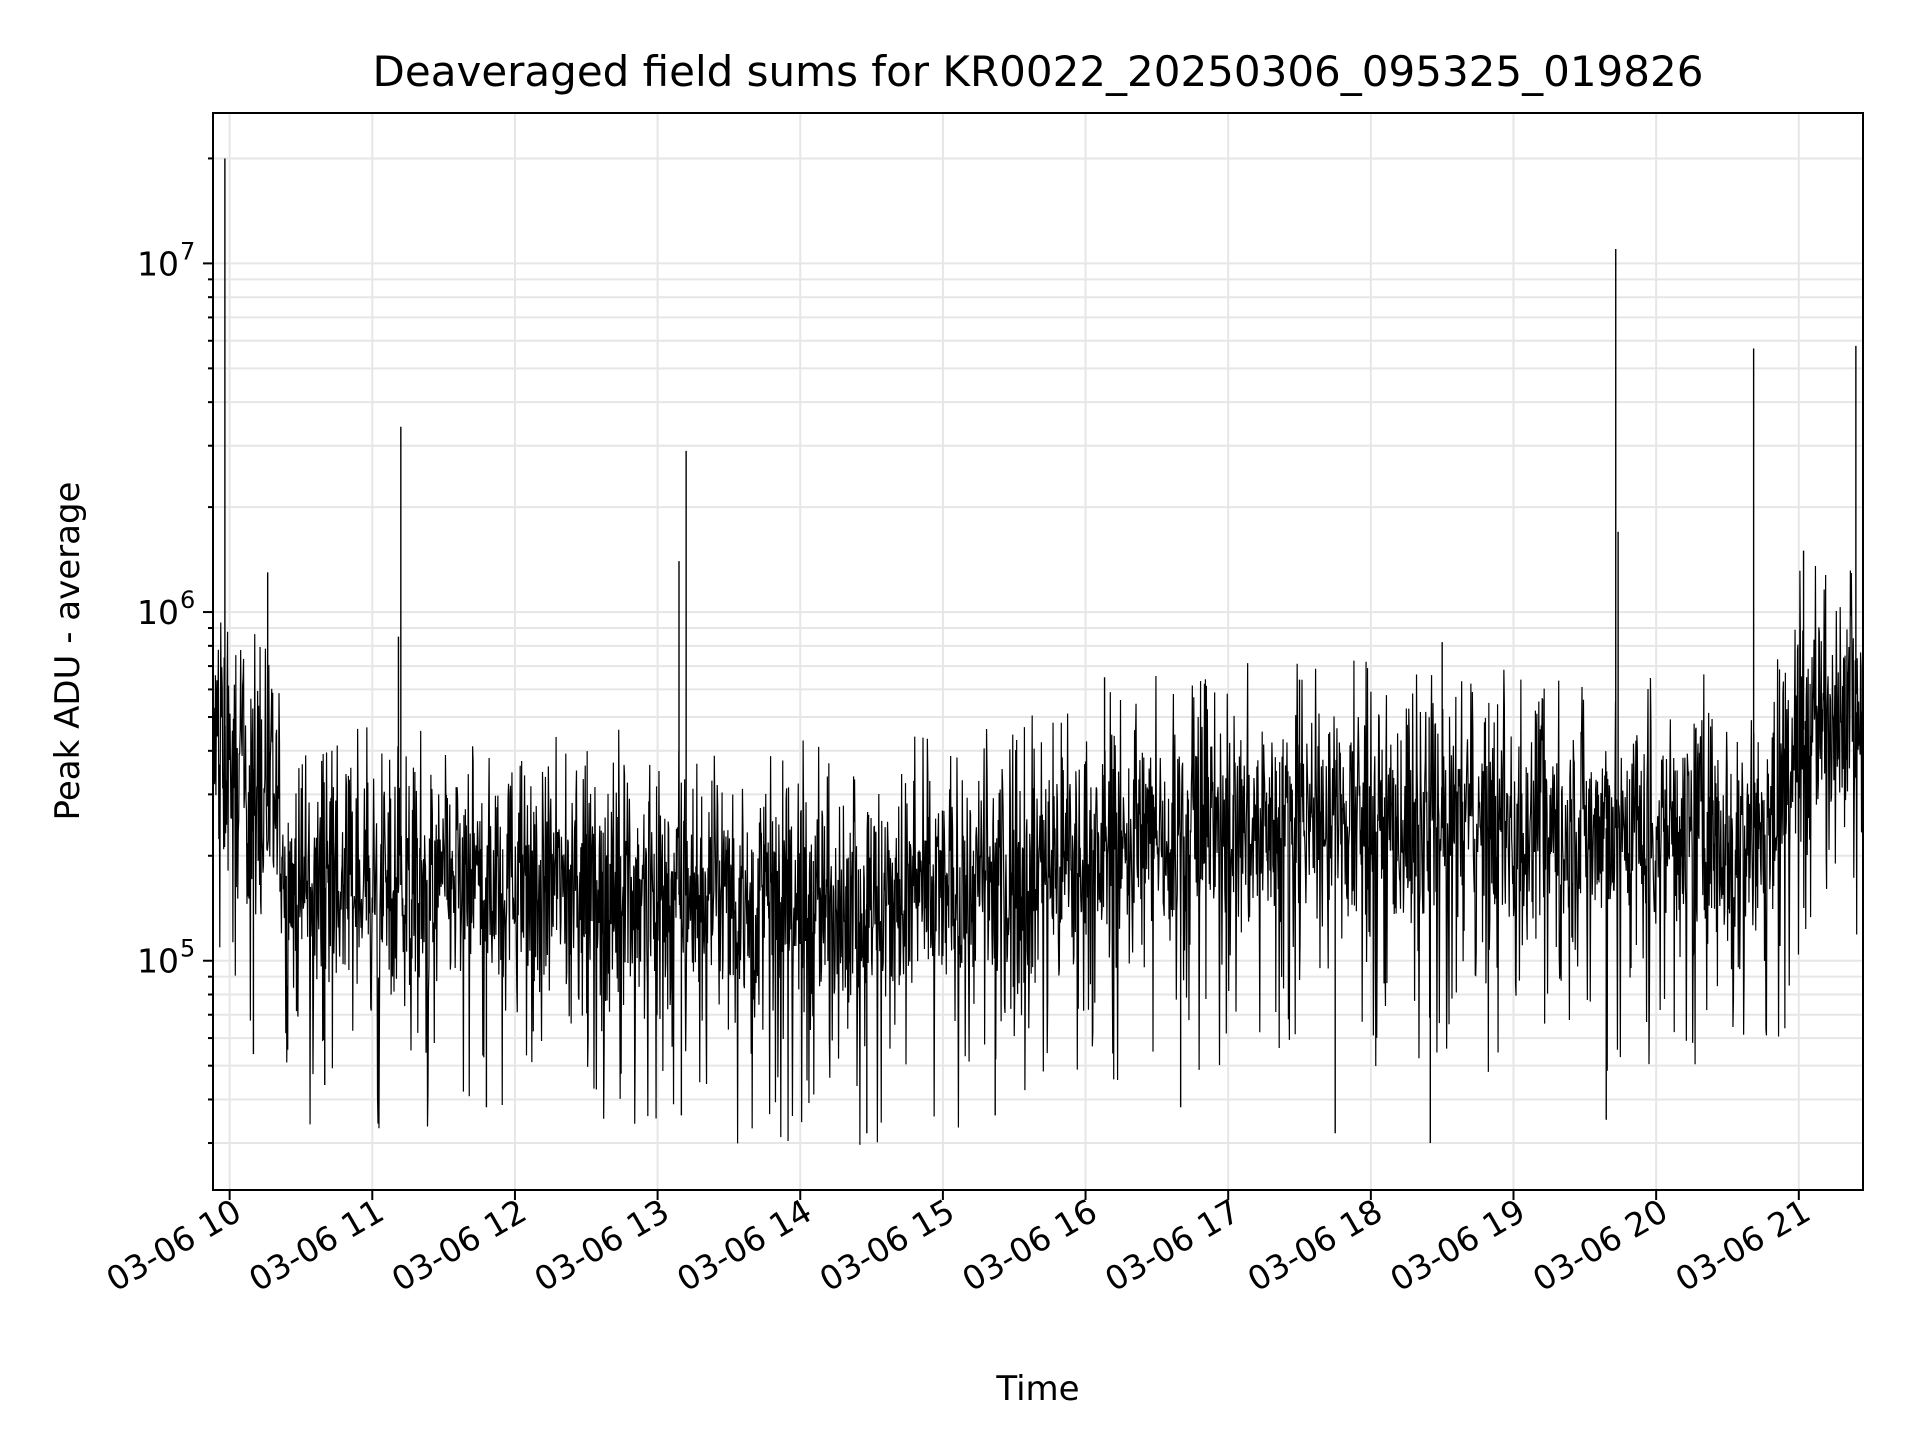 The image size is (1920, 1440). I want to click on y-tick-exponent: 5, so click(187, 949).